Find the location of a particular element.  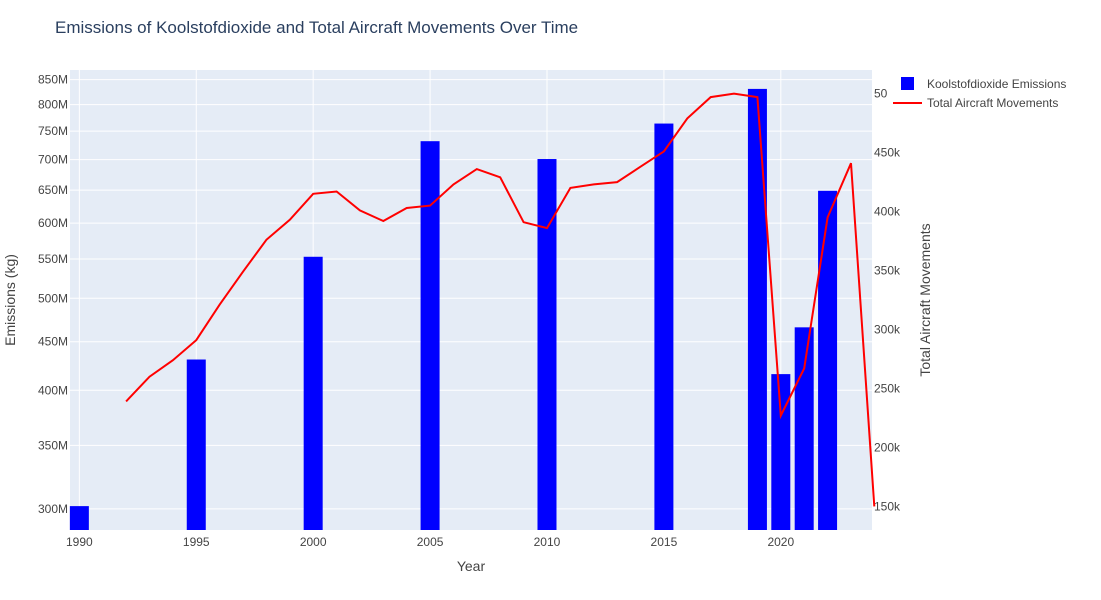

x-tick-label: 2010 is located at coordinates (547, 542).